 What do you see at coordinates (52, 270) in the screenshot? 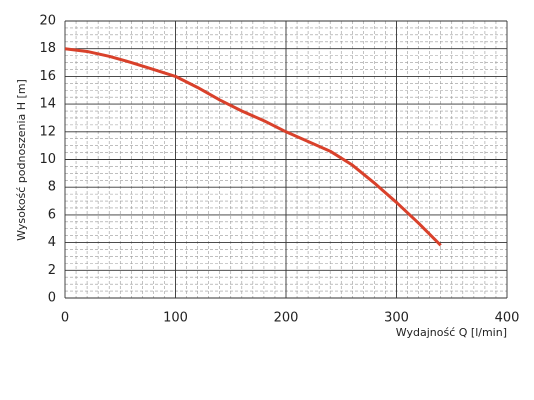
I see `y-tick-label: 2` at bounding box center [52, 270].